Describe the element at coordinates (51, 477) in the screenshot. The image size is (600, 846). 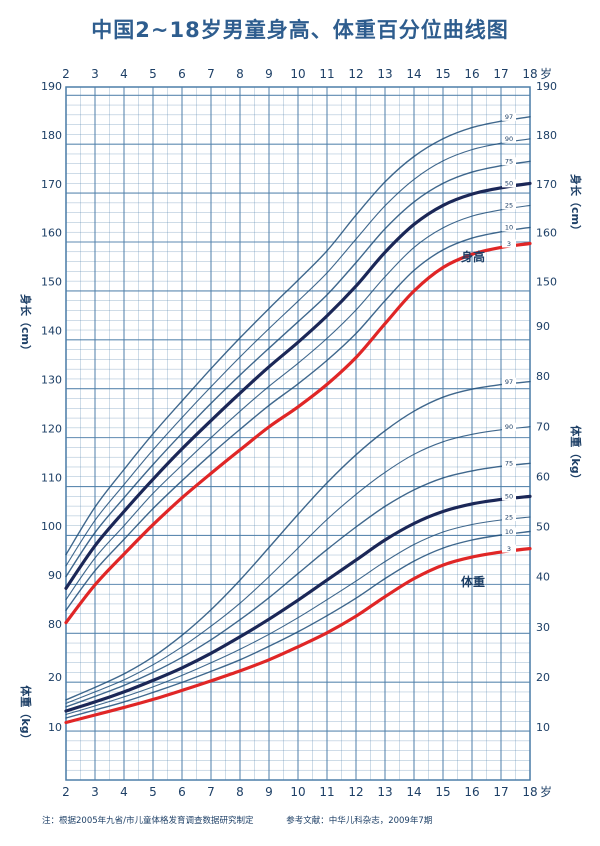
I see `height-tick-left: 110` at that location.